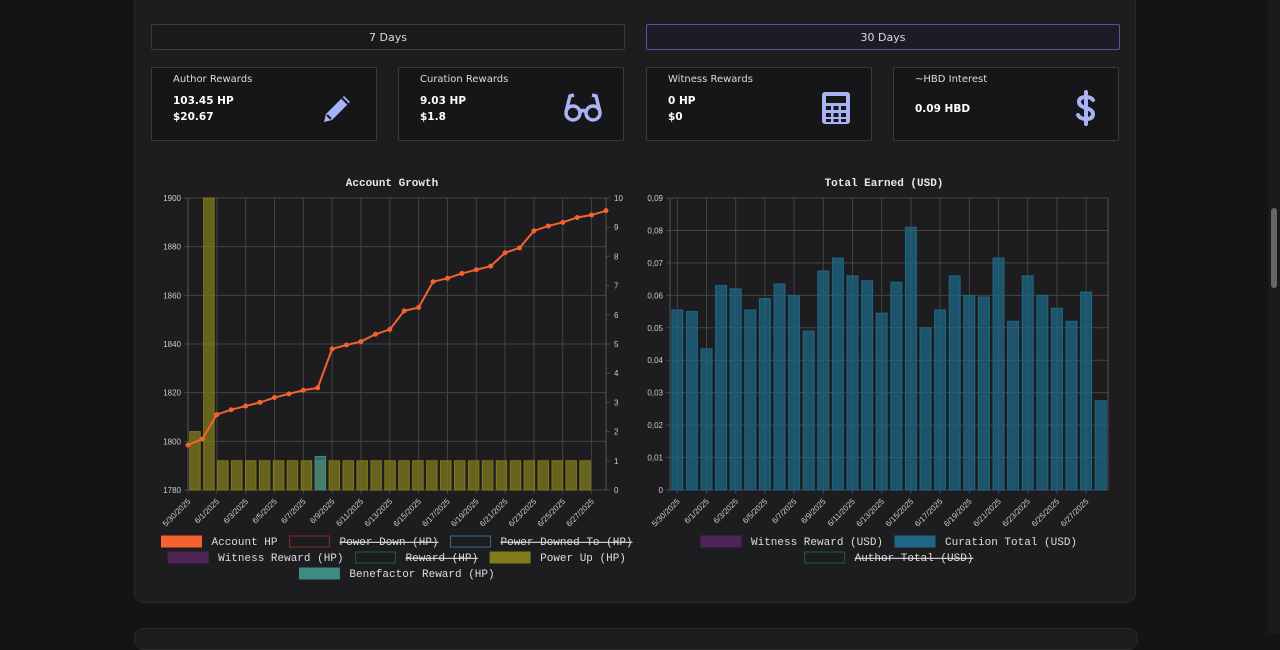 This screenshot has width=1280, height=650. I want to click on legend-label: Reward (HP), so click(442, 559).